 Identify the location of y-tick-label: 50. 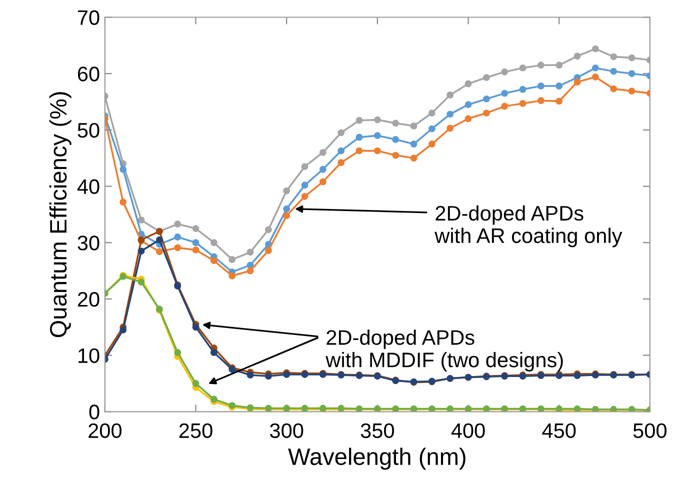
(89, 130).